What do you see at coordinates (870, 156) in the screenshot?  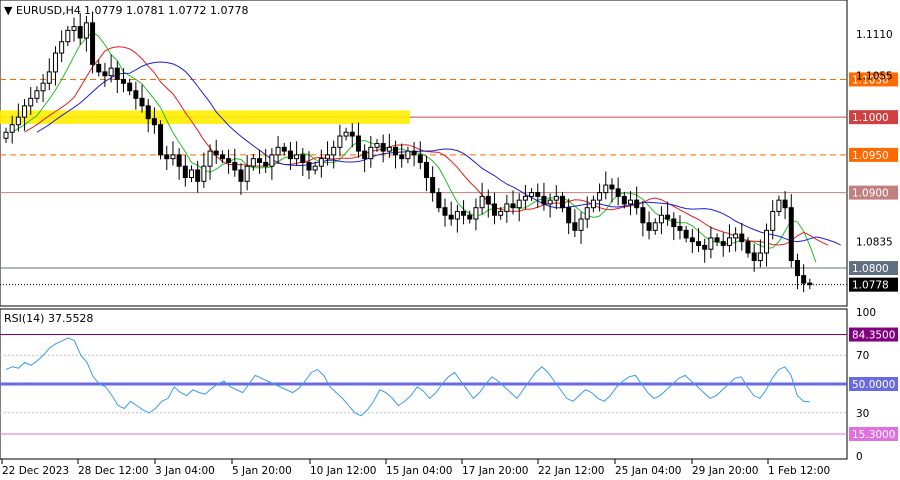 I see `price-level-label: 1.0950` at bounding box center [870, 156].